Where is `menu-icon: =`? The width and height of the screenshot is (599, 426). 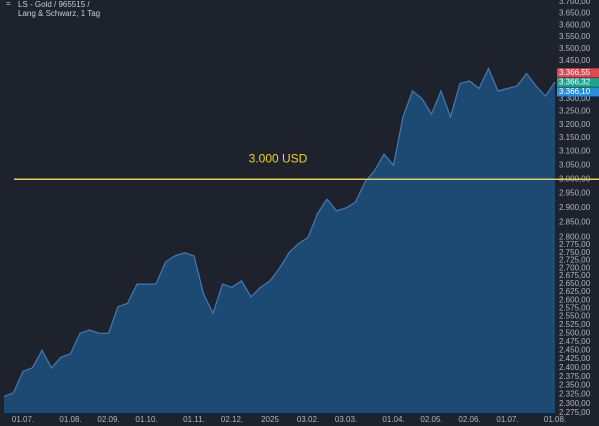
menu-icon: = is located at coordinates (8, 4).